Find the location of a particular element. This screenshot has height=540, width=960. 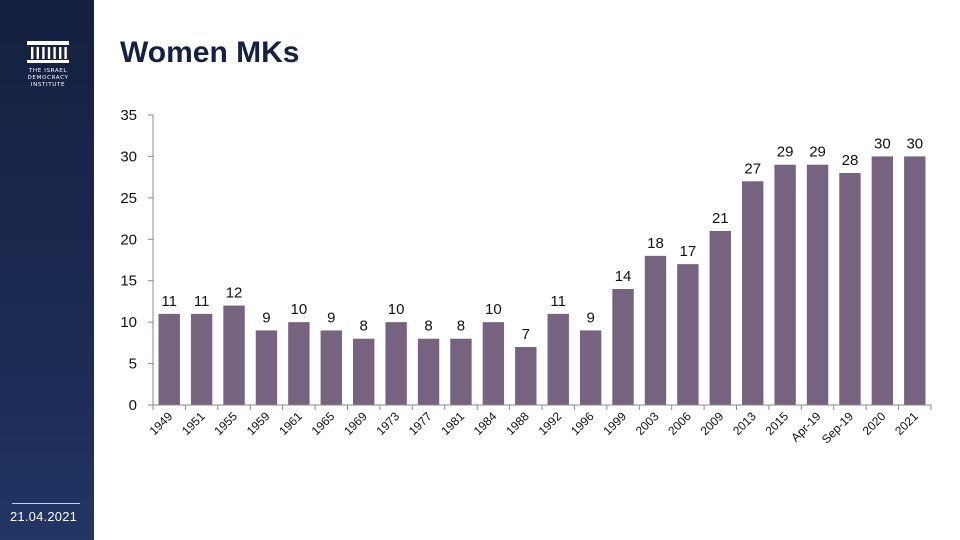

x-tick-label: 1955 is located at coordinates (225, 423).